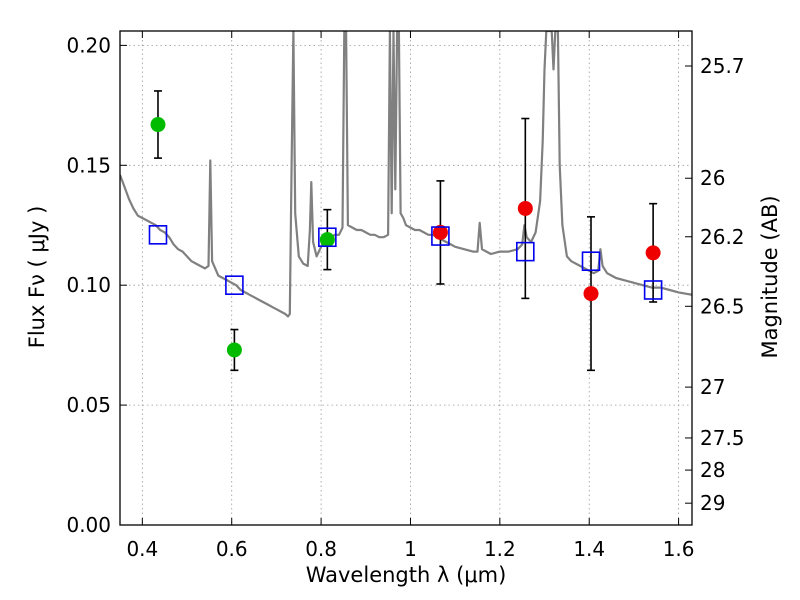 Image resolution: width=800 pixels, height=600 pixels. Describe the element at coordinates (410, 549) in the screenshot. I see `x-tick-label: 1` at that location.